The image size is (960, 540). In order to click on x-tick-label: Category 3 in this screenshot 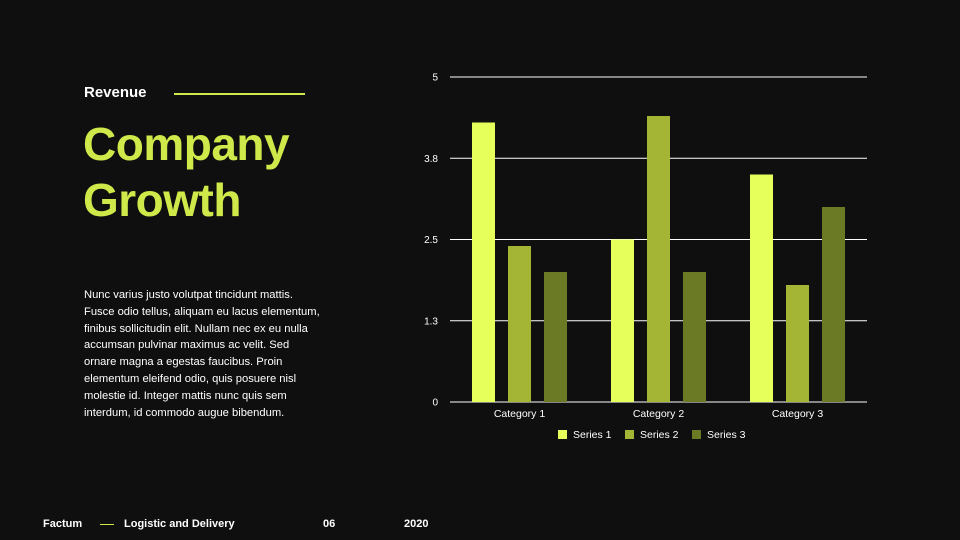, I will do `click(798, 414)`.